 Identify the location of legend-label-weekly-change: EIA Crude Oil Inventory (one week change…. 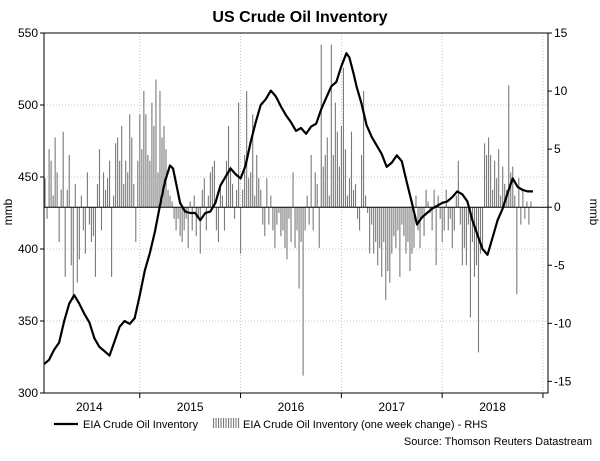
(365, 425).